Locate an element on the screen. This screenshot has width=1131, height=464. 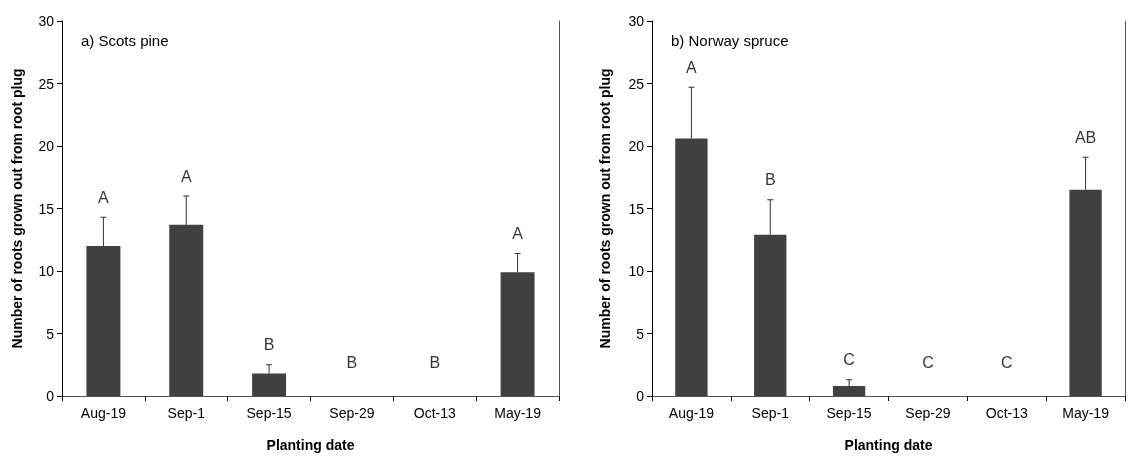
text: a) Scots pine is located at coordinates (125, 40).